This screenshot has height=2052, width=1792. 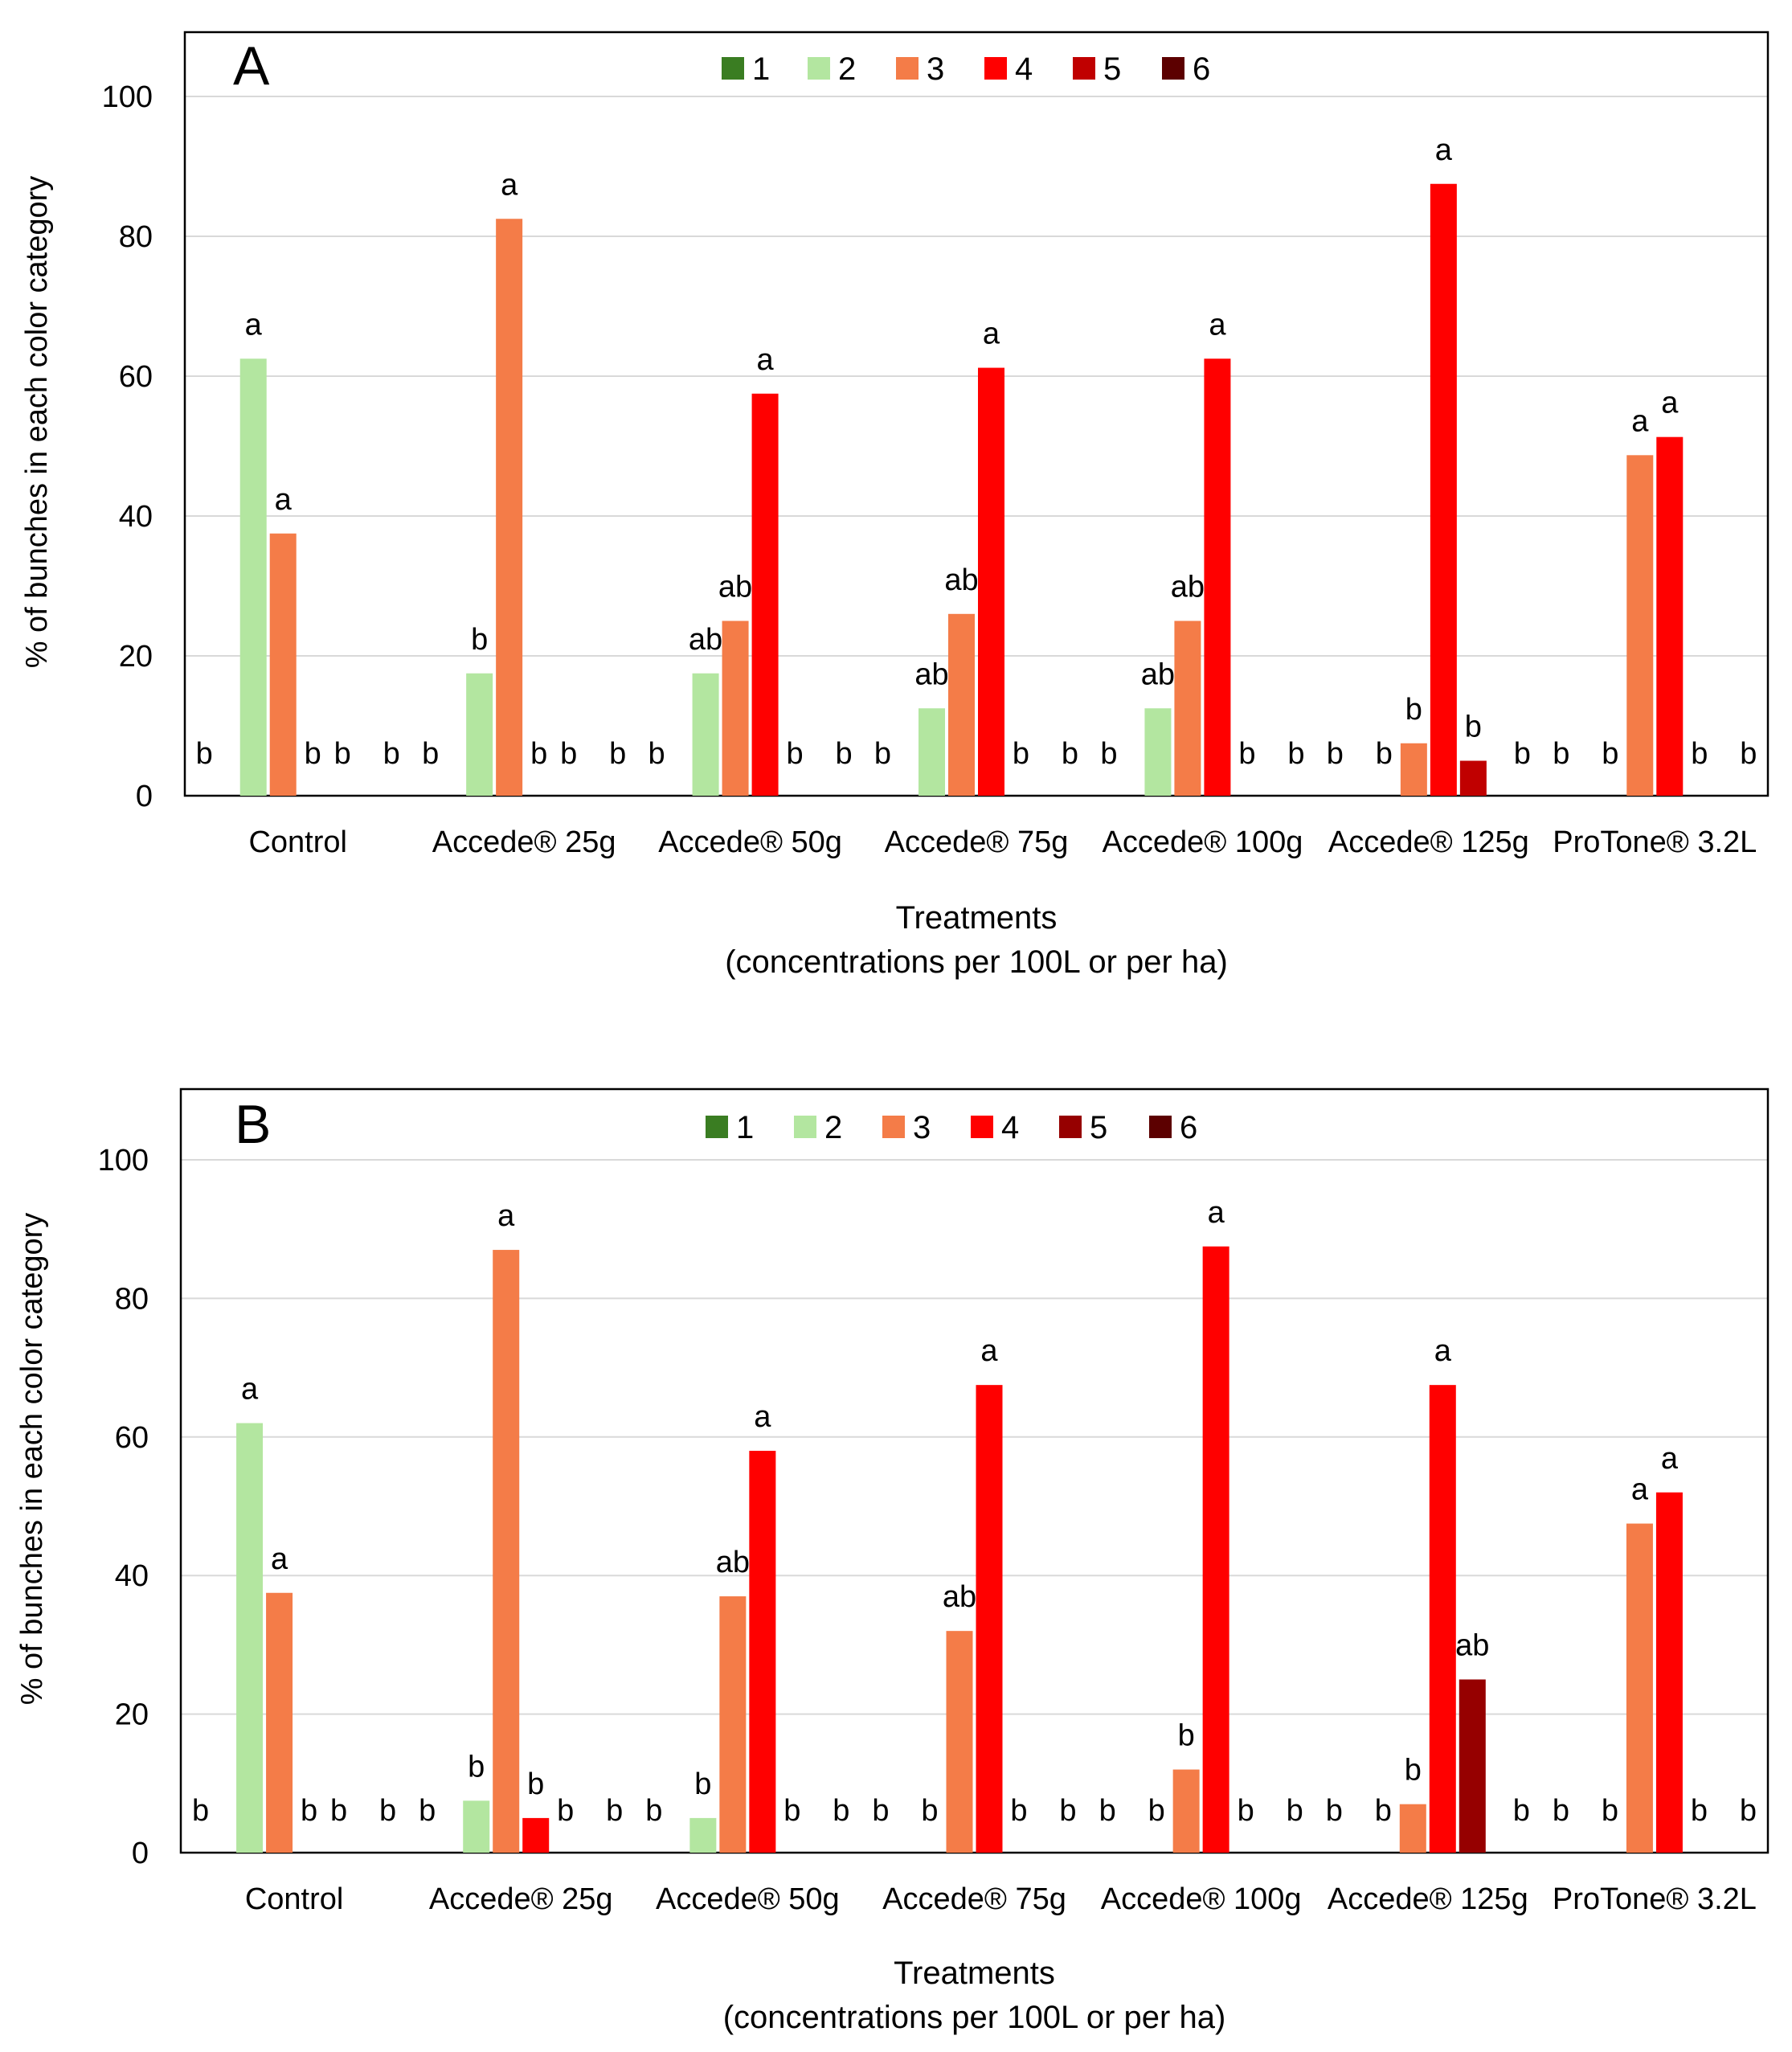 What do you see at coordinates (935, 69) in the screenshot?
I see `legend-label-3: 3` at bounding box center [935, 69].